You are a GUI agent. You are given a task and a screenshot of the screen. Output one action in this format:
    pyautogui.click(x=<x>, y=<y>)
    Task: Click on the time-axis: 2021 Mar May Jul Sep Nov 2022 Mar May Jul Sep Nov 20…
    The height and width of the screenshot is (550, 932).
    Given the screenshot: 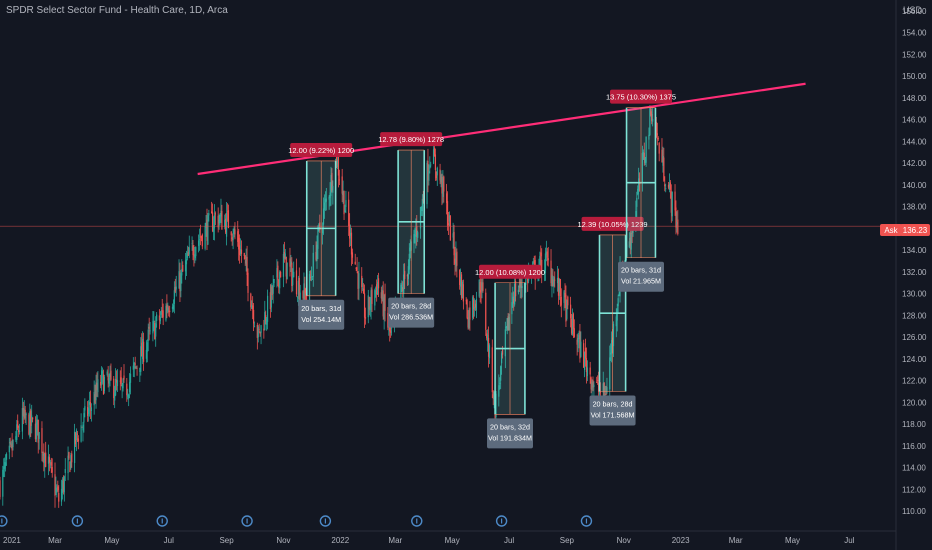 What is the action you would take?
    pyautogui.click(x=429, y=540)
    